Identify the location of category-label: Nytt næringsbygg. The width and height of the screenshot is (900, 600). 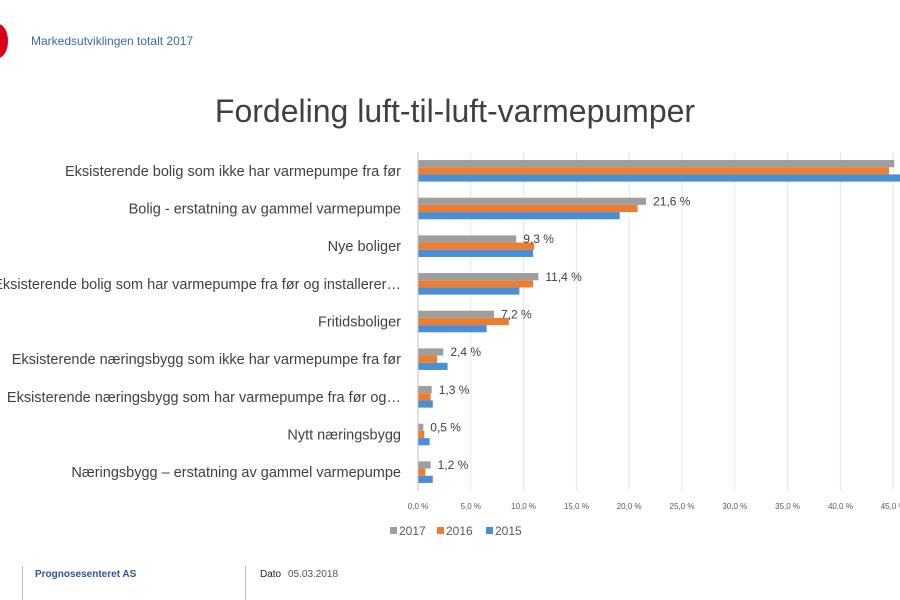
(344, 436).